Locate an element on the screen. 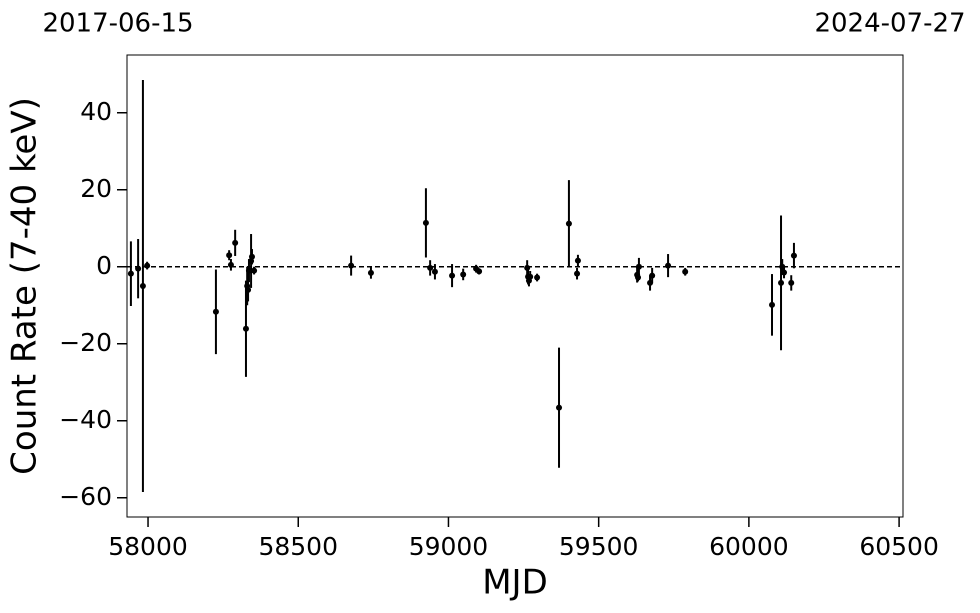 This screenshot has height=613, width=980. x-tick-label: 59000 is located at coordinates (449, 546).